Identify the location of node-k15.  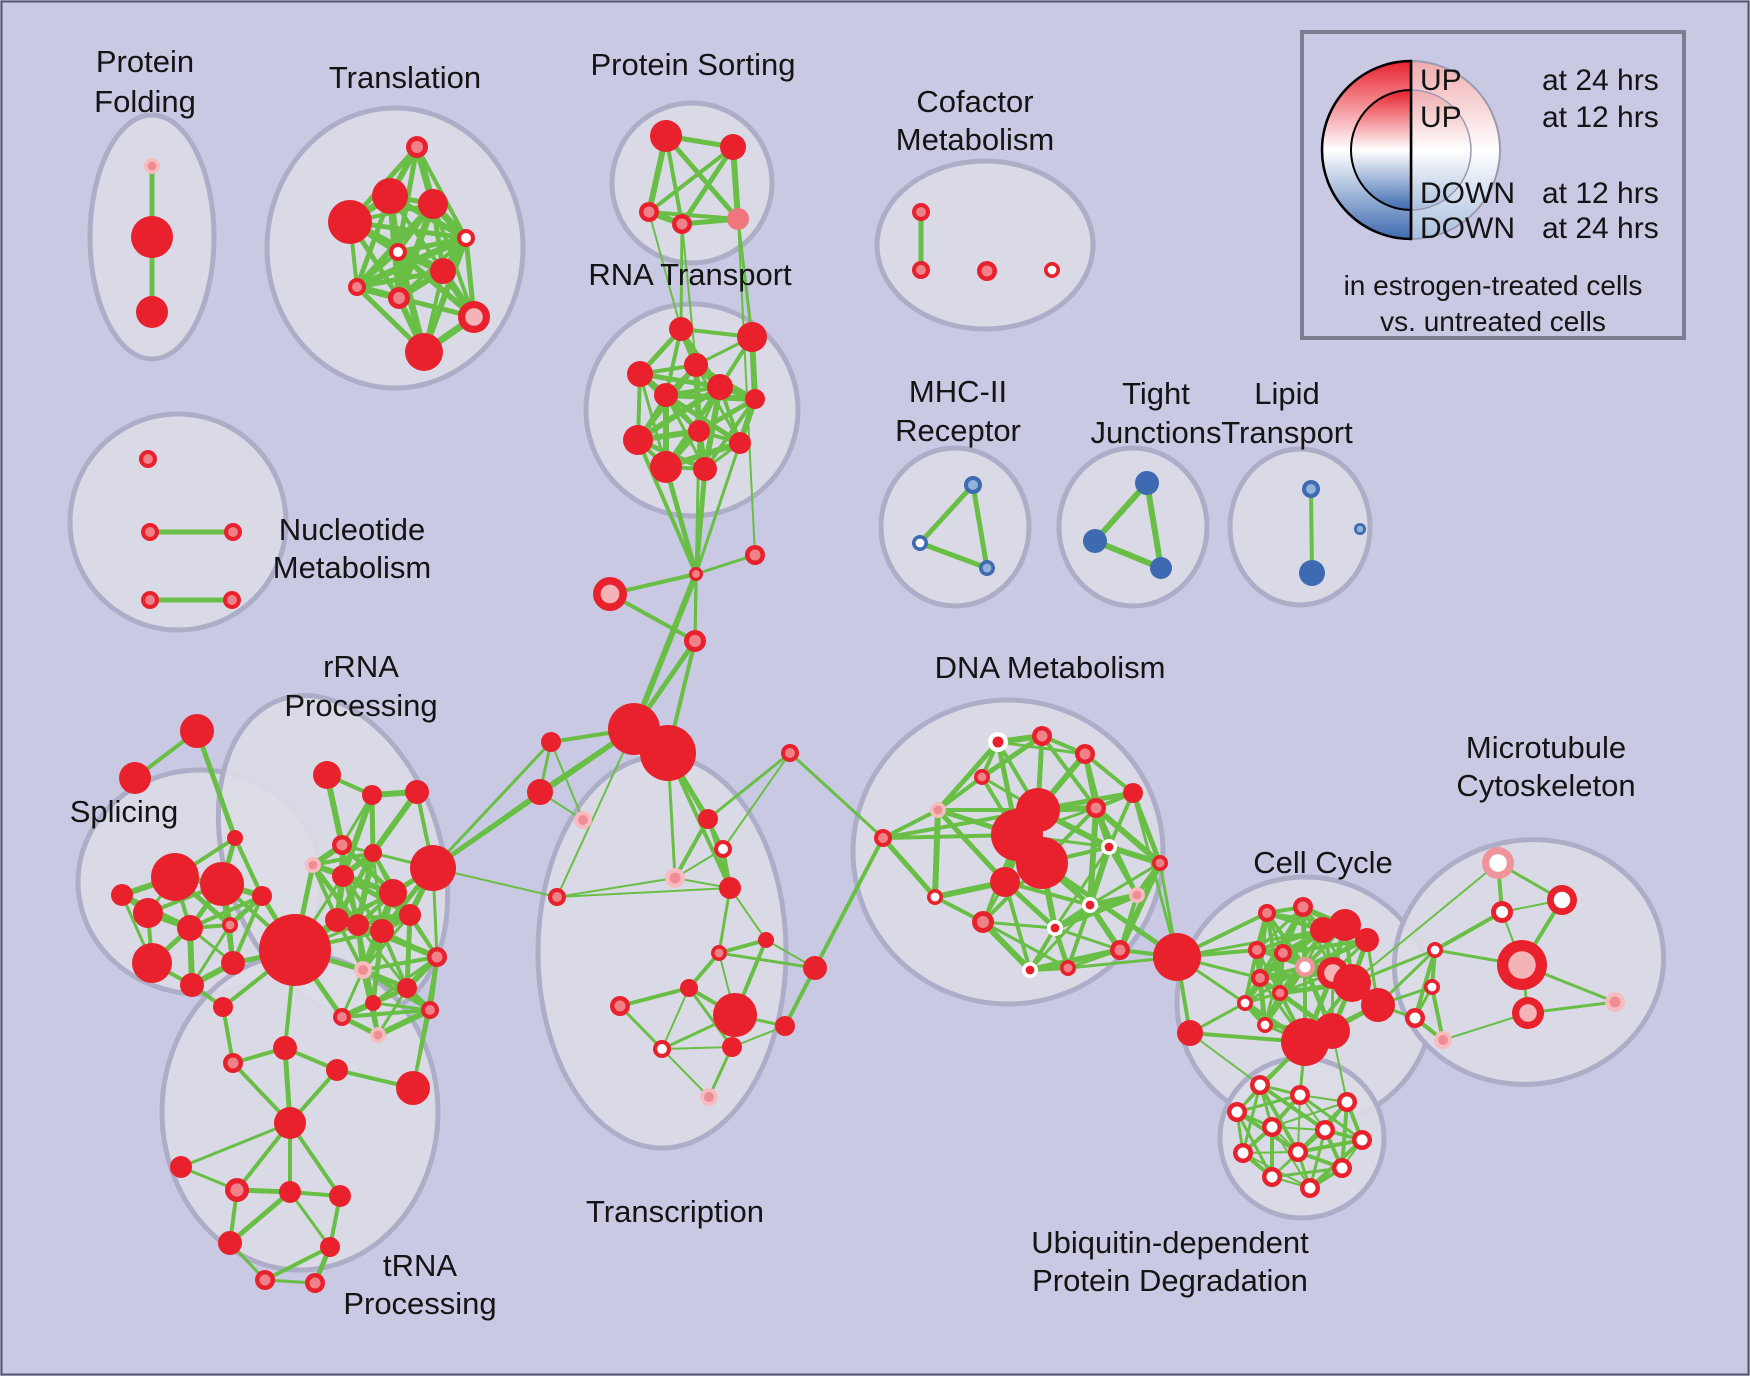
(1378, 1005).